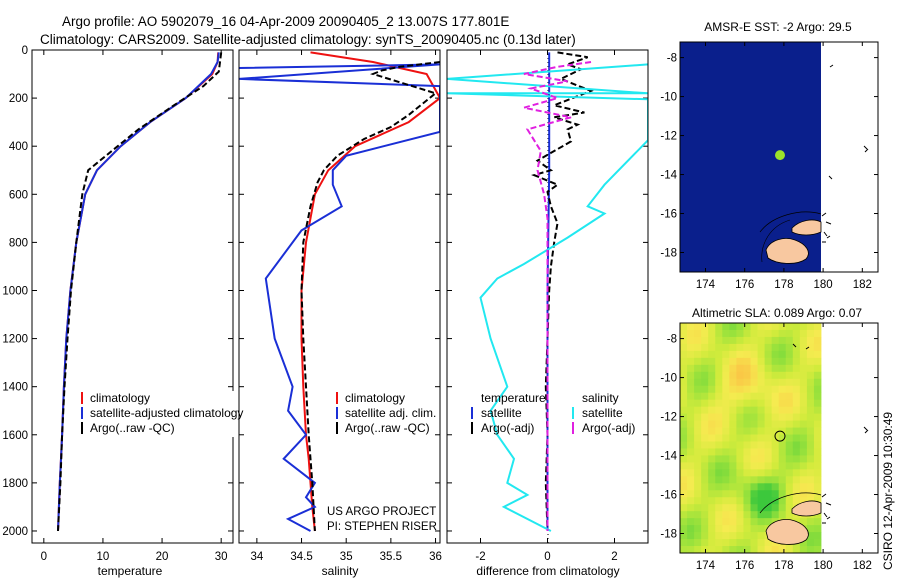  Describe the element at coordinates (779, 438) in the screenshot. I see `sla-map-frame` at that location.